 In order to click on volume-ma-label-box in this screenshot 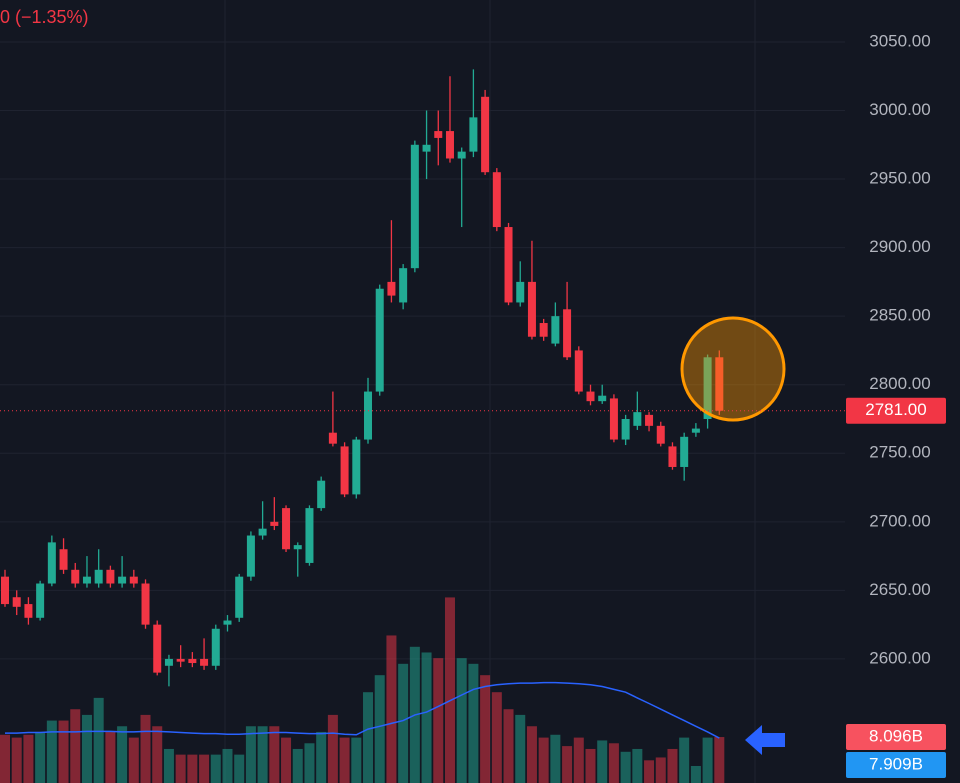, I will do `click(896, 765)`.